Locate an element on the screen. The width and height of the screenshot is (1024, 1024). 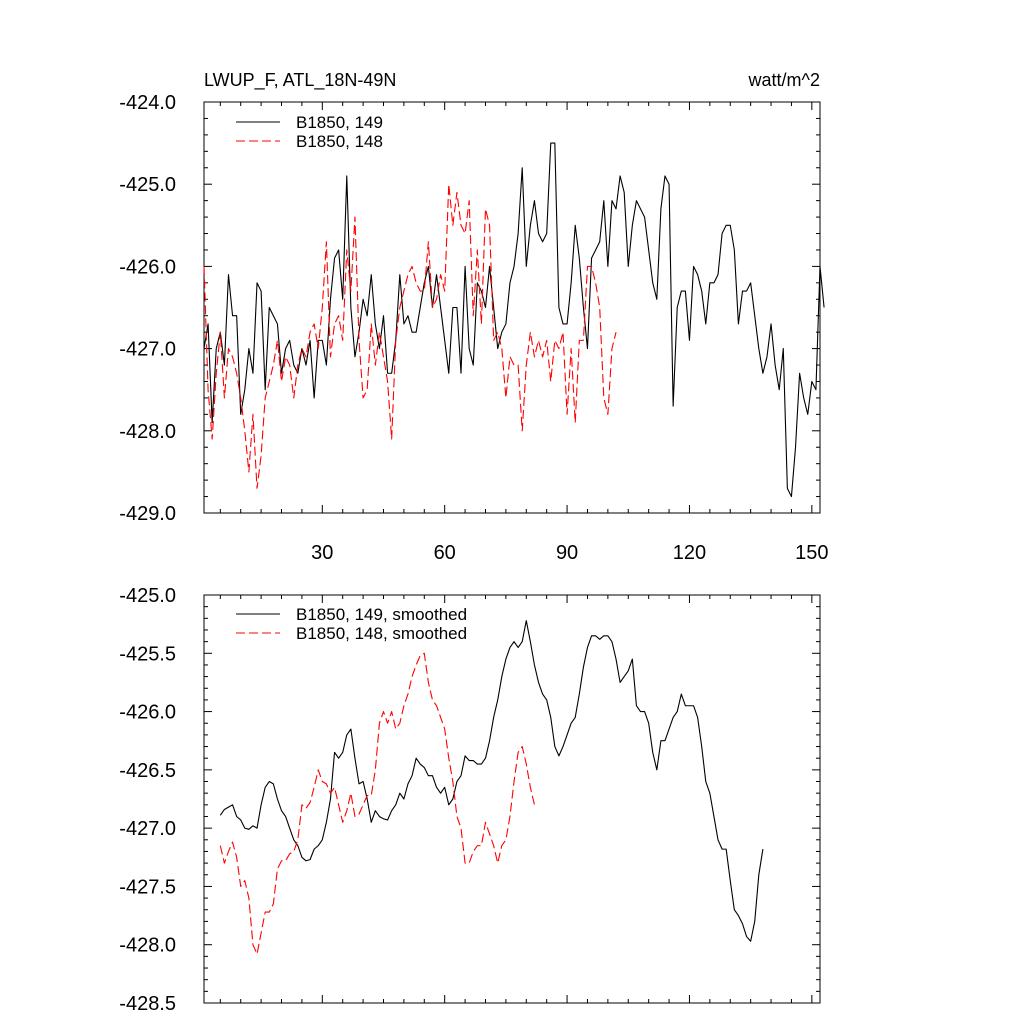
chart-title: LWUP_F, ATL_18N-49N is located at coordinates (300, 80).